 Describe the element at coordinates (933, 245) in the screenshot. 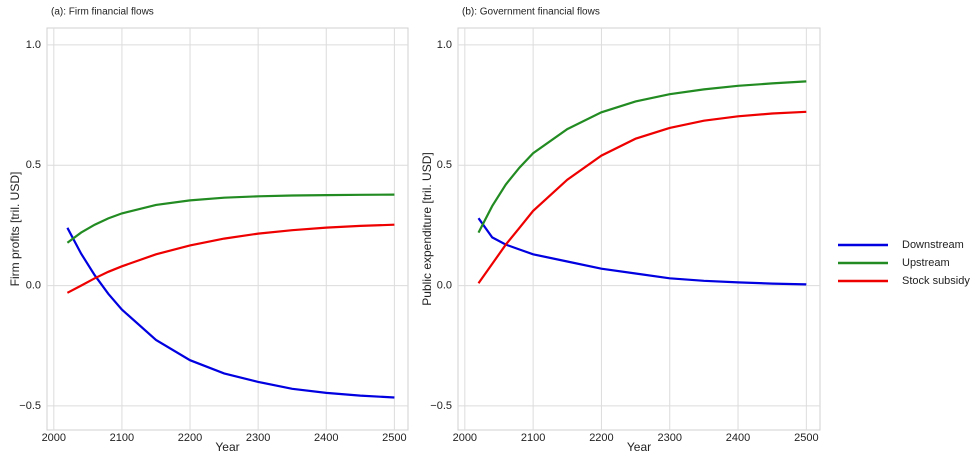

I see `legend-label: Downstream` at that location.